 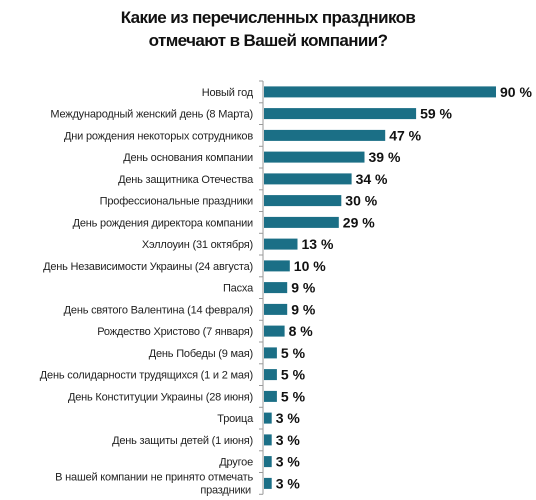 What do you see at coordinates (160, 397) in the screenshot?
I see `category-label: День Конституции Украины (28 июня)` at bounding box center [160, 397].